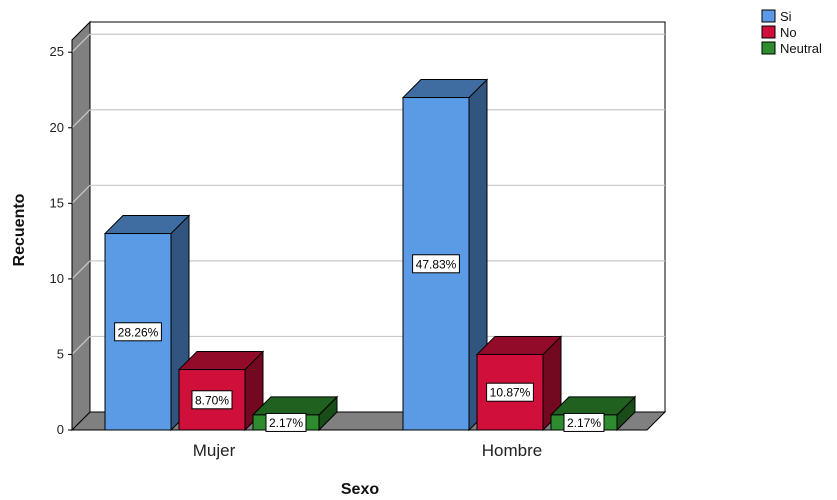 This screenshot has width=837, height=500. I want to click on y-tick-label: 15, so click(57, 202).